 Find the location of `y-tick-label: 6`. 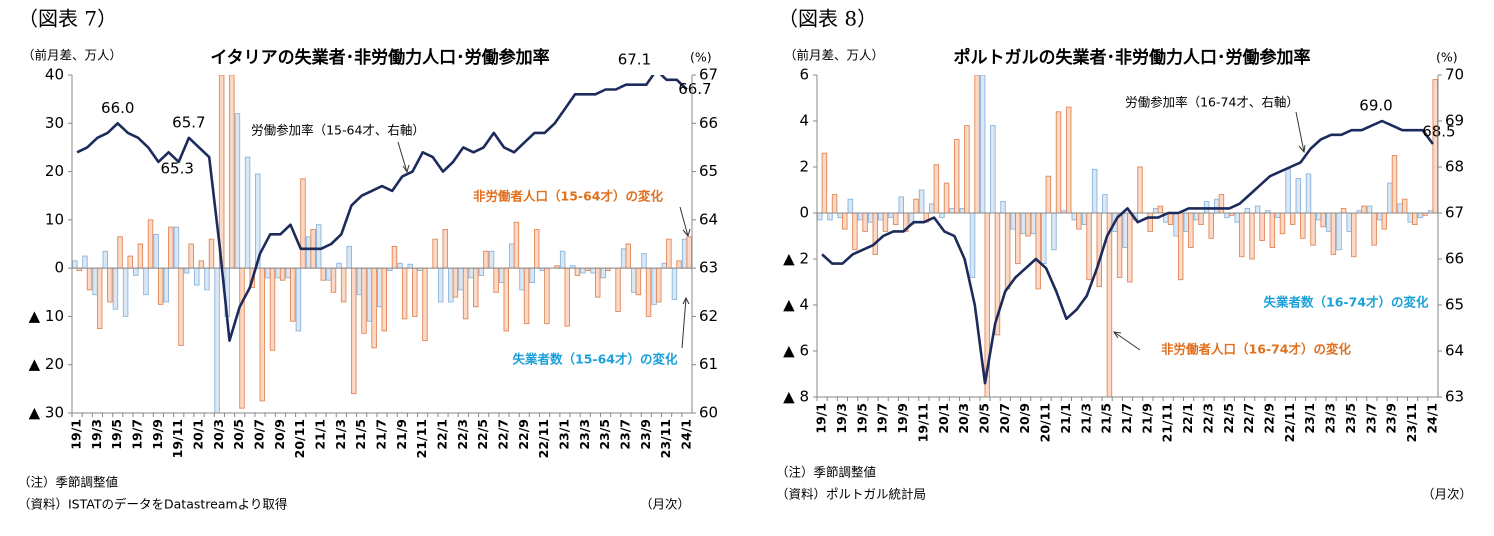

y-tick-label: 6 is located at coordinates (804, 75).